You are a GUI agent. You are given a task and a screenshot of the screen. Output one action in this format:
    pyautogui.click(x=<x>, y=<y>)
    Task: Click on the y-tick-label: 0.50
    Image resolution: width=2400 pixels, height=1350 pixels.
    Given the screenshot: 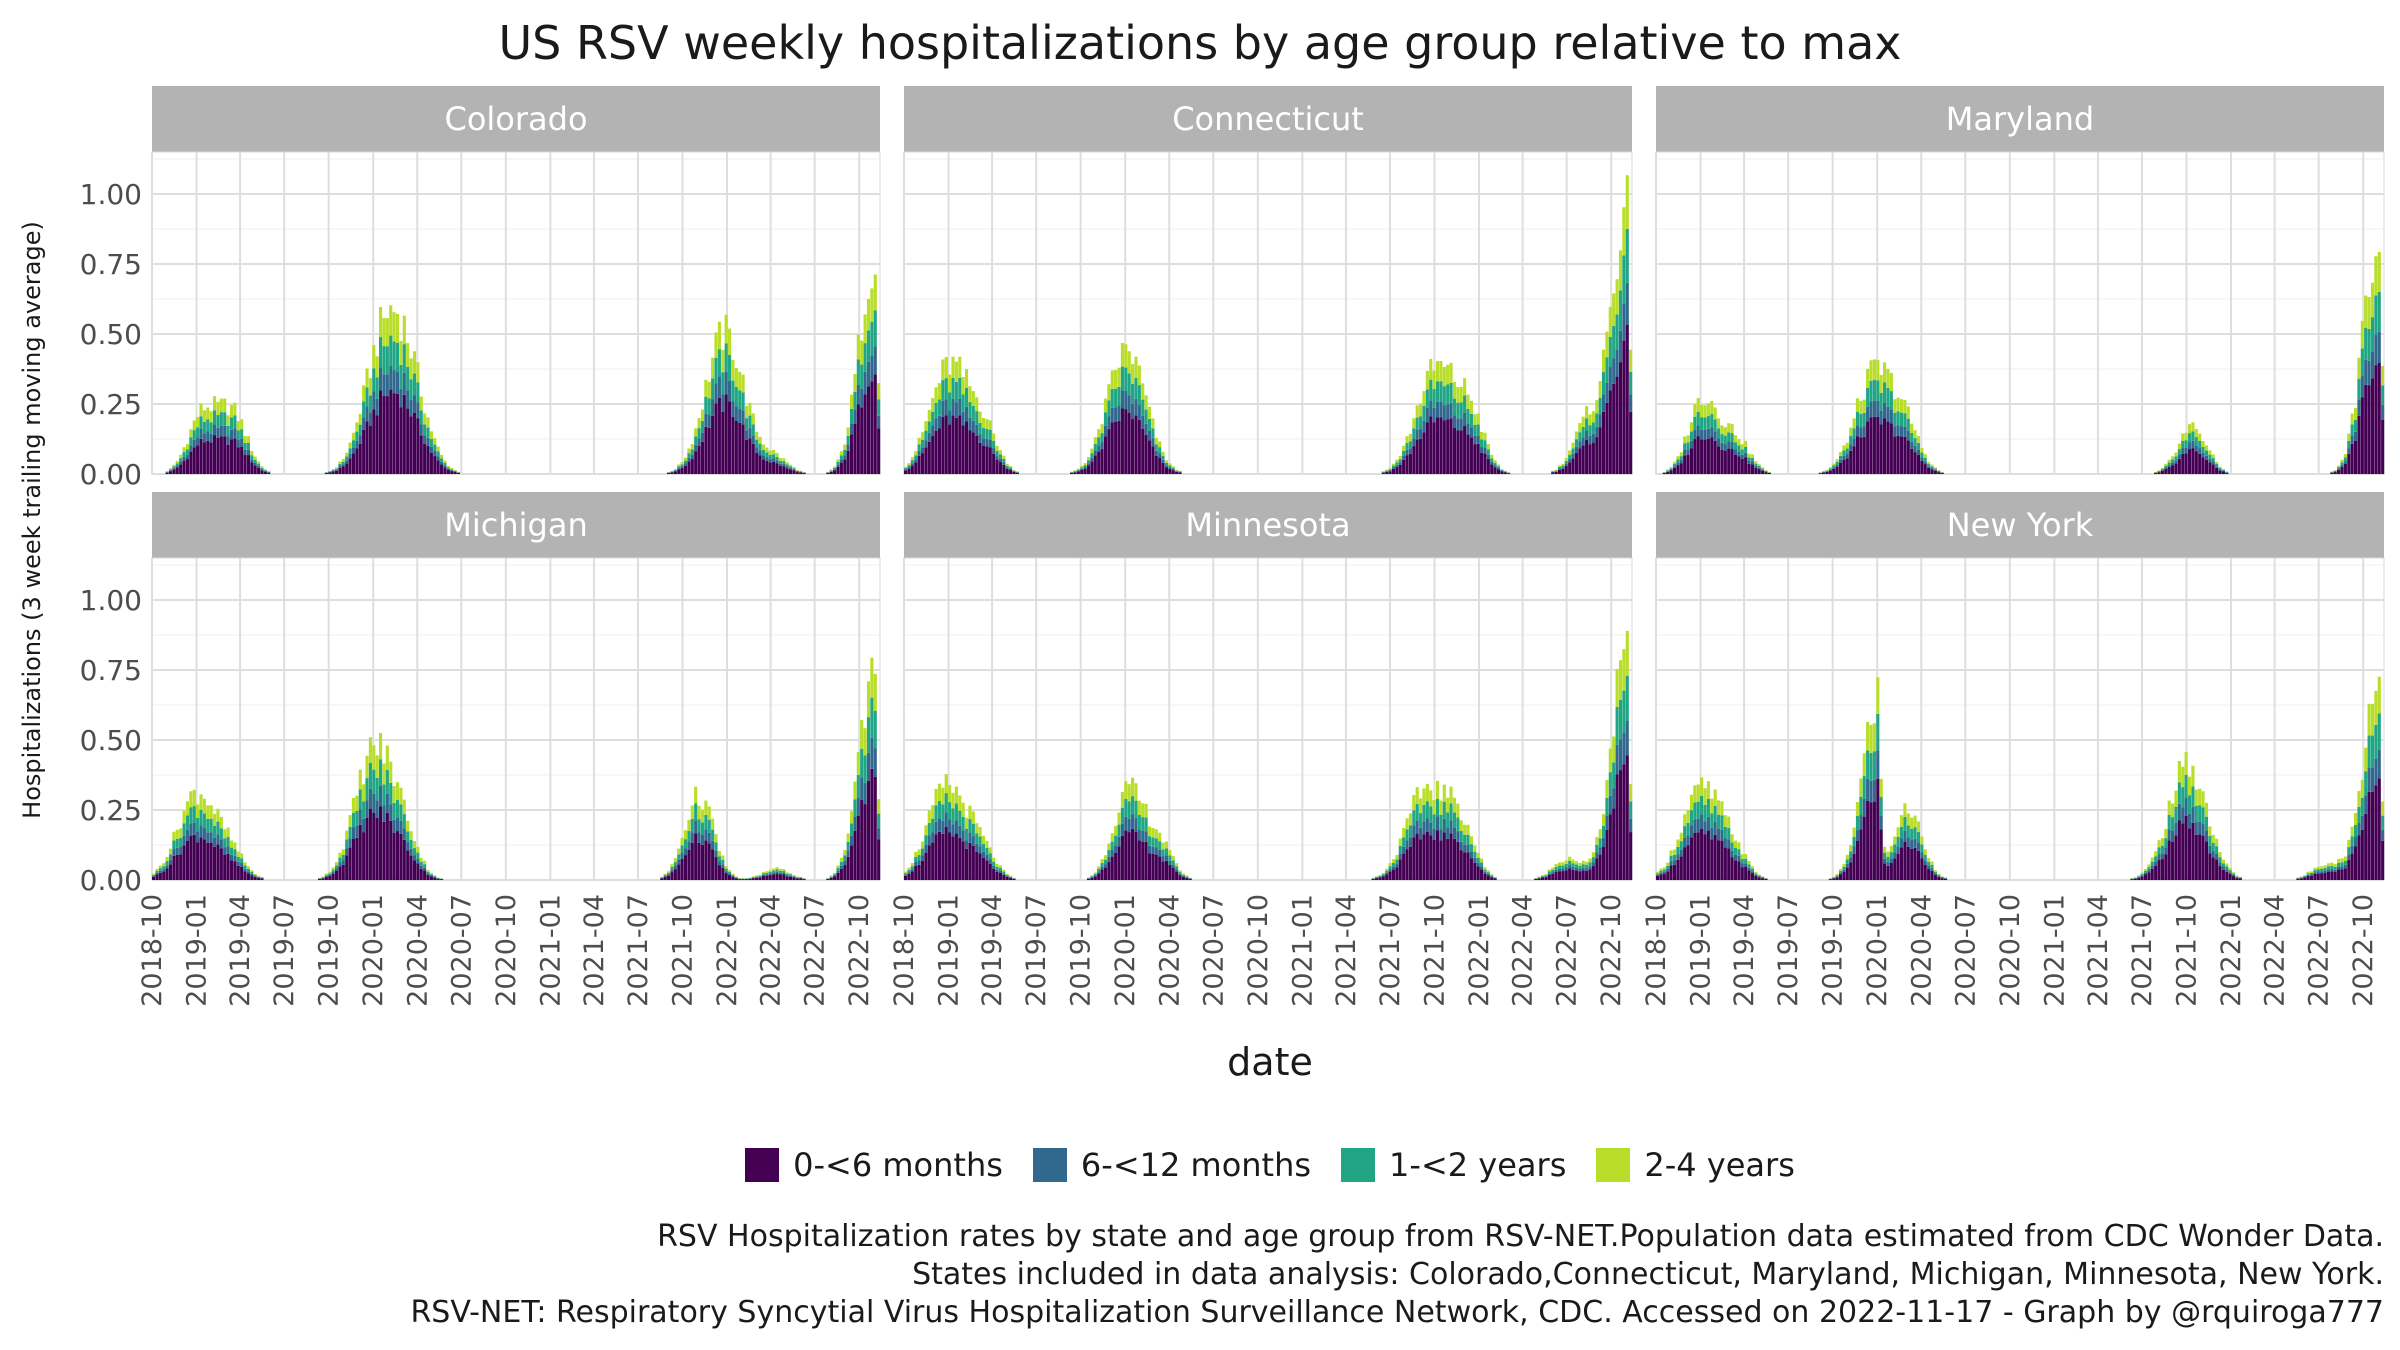 What is the action you would take?
    pyautogui.click(x=111, y=740)
    